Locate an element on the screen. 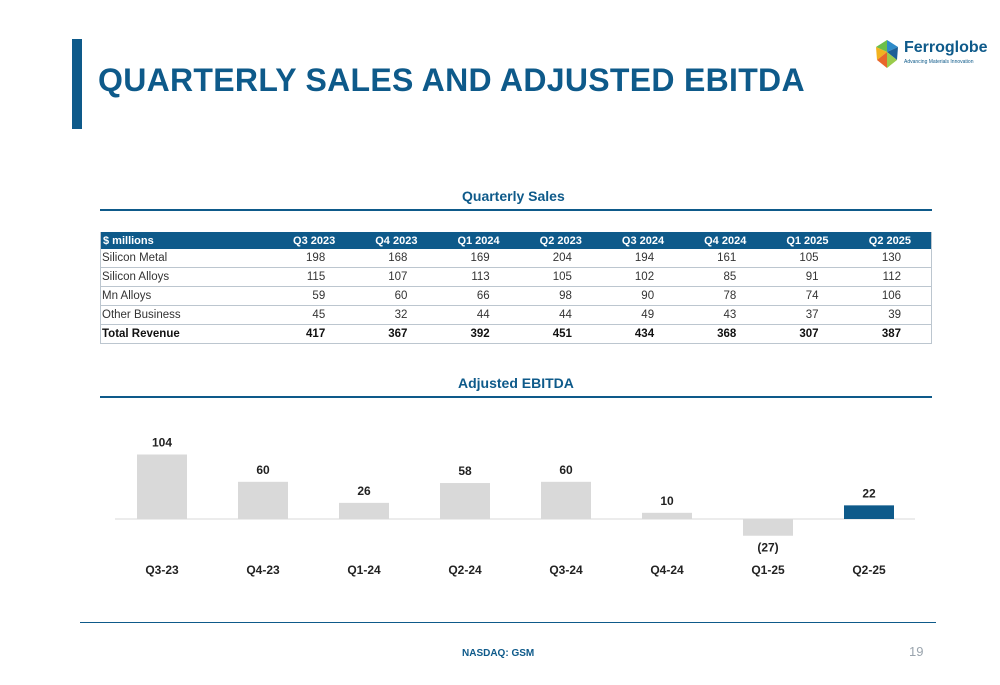 The width and height of the screenshot is (1000, 685). globe-logo-icon is located at coordinates (887, 54).